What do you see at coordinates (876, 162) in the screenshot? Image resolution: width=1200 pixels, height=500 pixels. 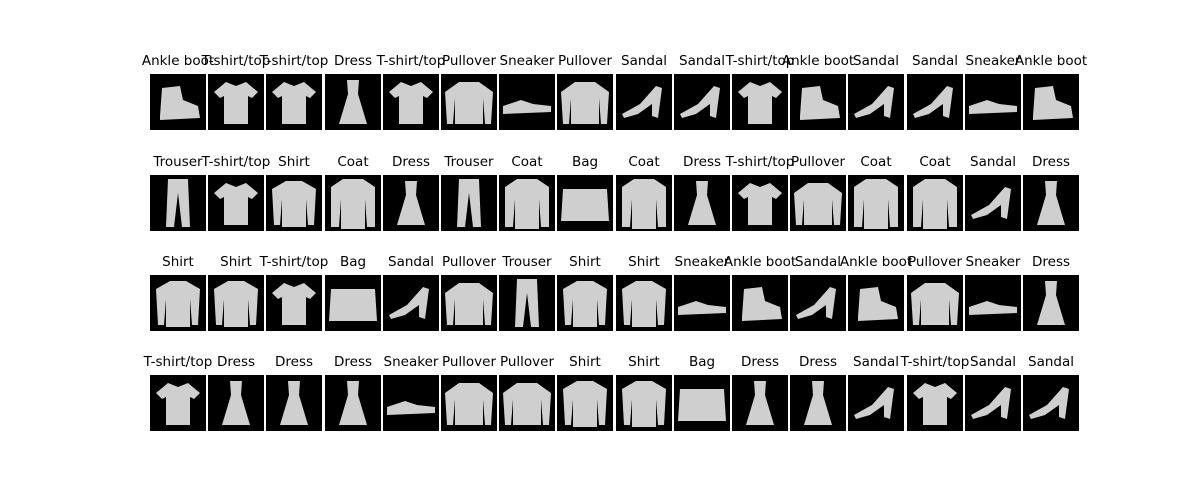 I see `class-label: Coat` at bounding box center [876, 162].